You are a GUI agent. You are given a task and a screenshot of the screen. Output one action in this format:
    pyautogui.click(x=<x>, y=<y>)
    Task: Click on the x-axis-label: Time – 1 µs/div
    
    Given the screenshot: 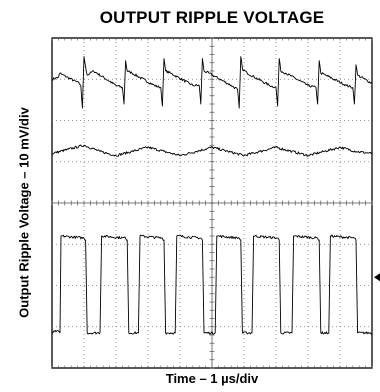 What is the action you would take?
    pyautogui.click(x=212, y=378)
    